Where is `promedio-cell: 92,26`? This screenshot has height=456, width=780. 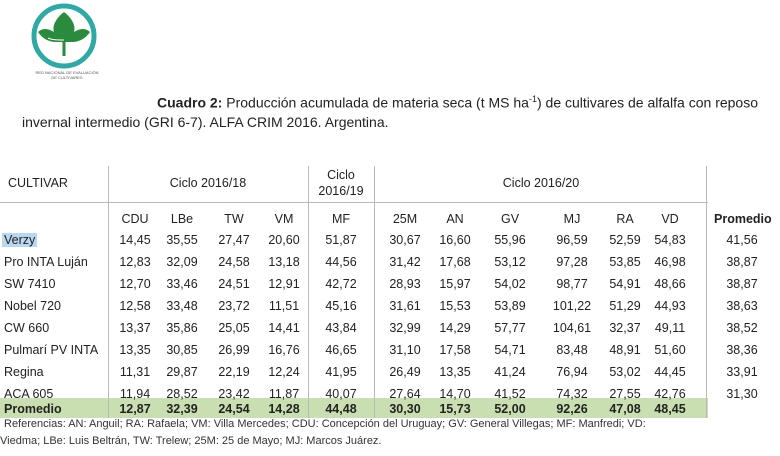 promedio-cell: 92,26 is located at coordinates (572, 409).